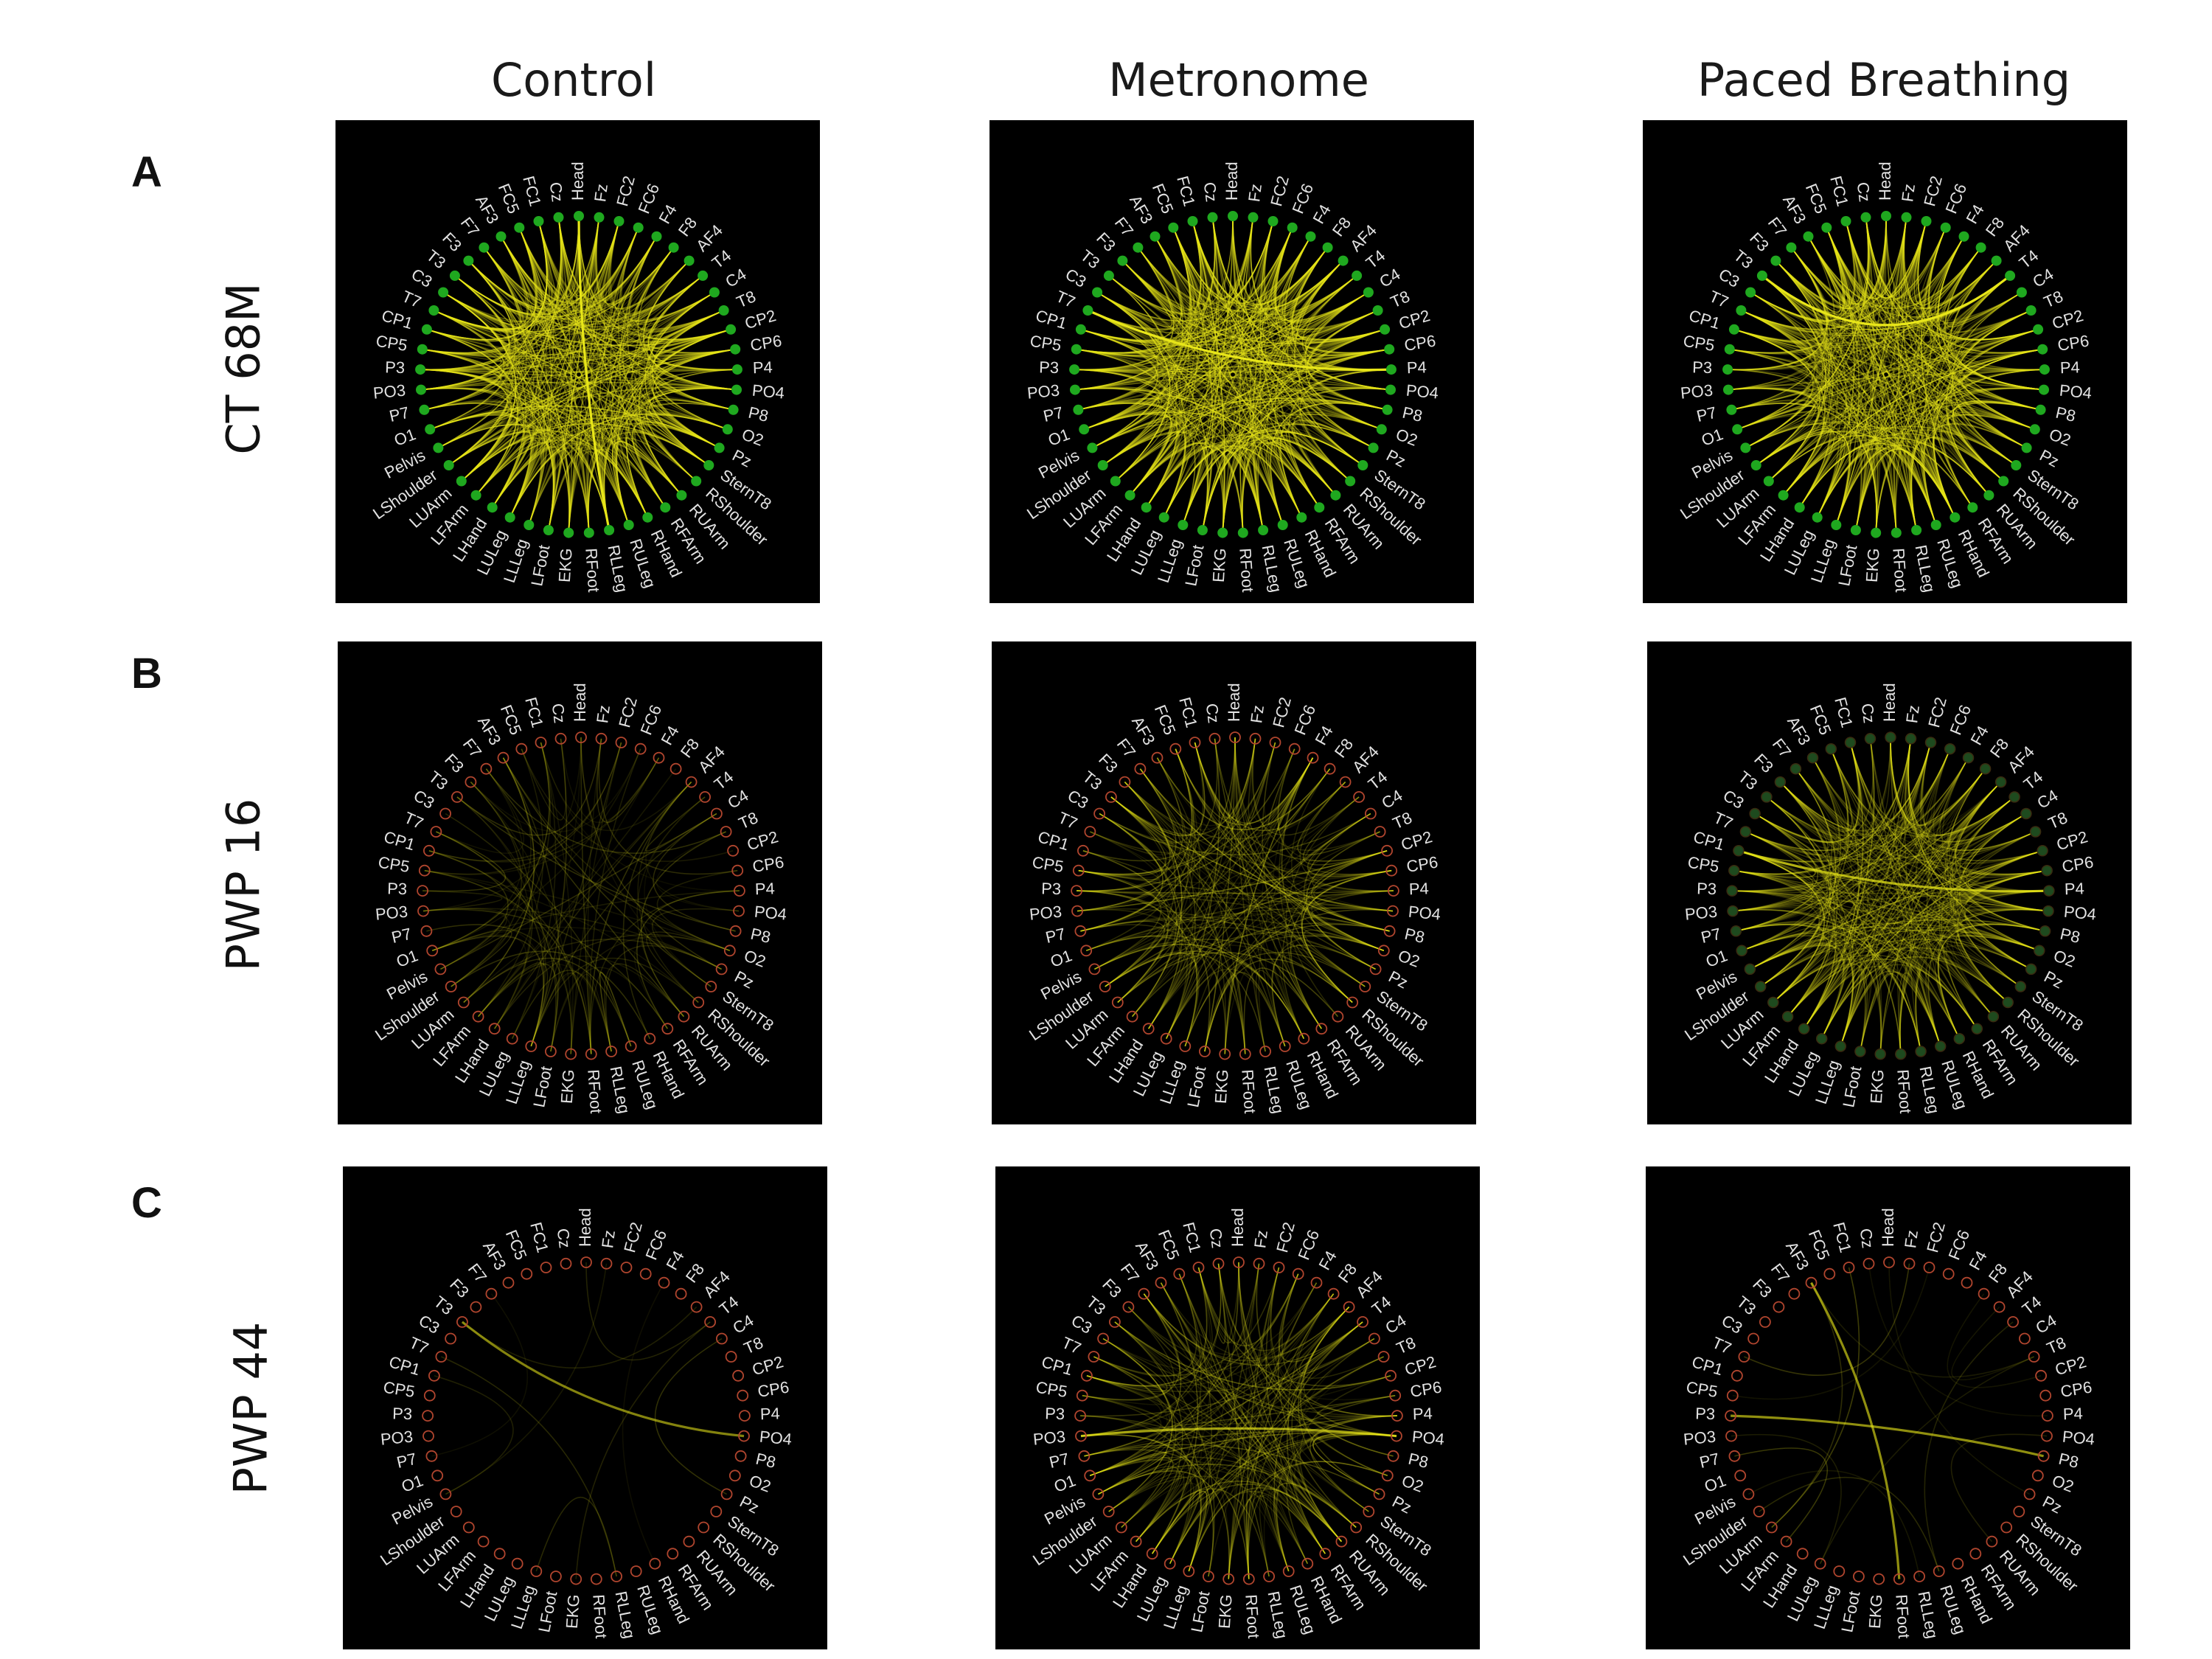 This screenshot has height=1659, width=2212. I want to click on channel-label: PO4, so click(1424, 913).